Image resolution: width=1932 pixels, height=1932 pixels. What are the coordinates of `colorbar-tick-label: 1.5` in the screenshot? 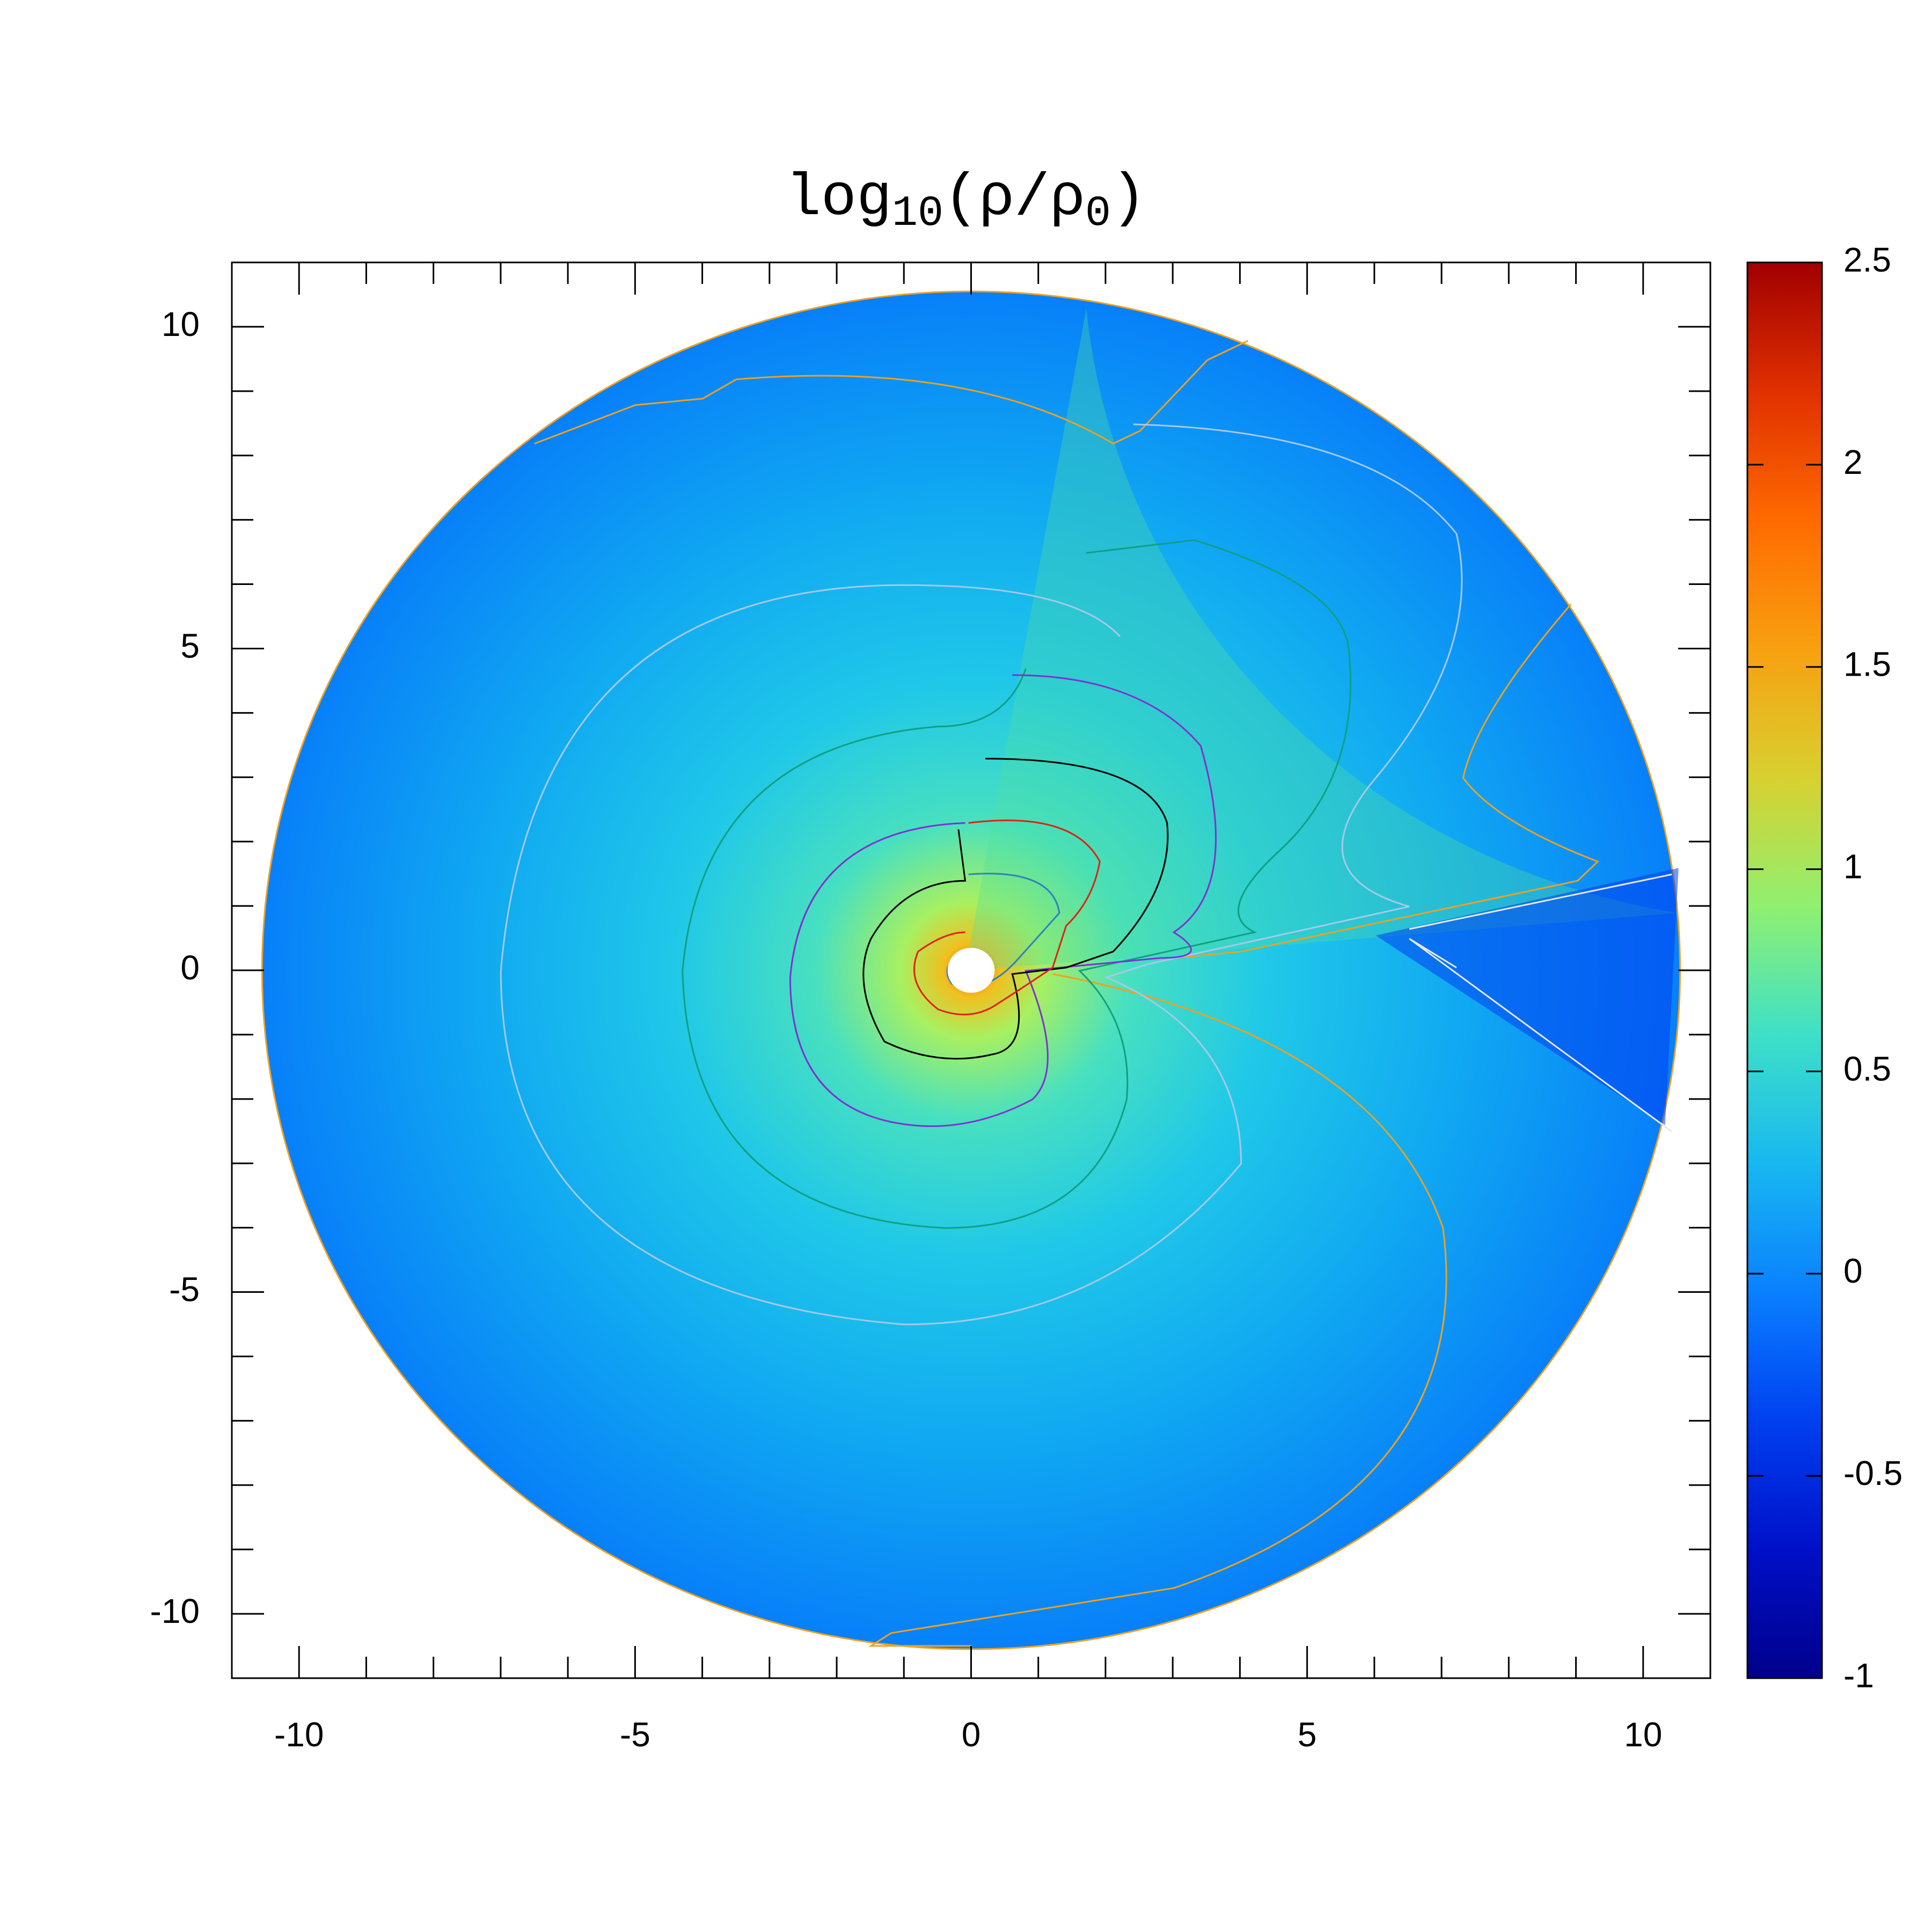 It's located at (1867, 664).